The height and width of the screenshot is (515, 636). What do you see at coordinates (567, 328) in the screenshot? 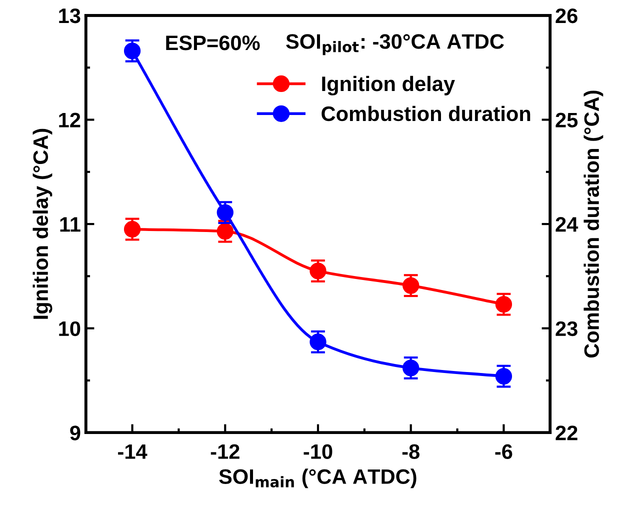
I see `y2-tick-label: 23` at bounding box center [567, 328].